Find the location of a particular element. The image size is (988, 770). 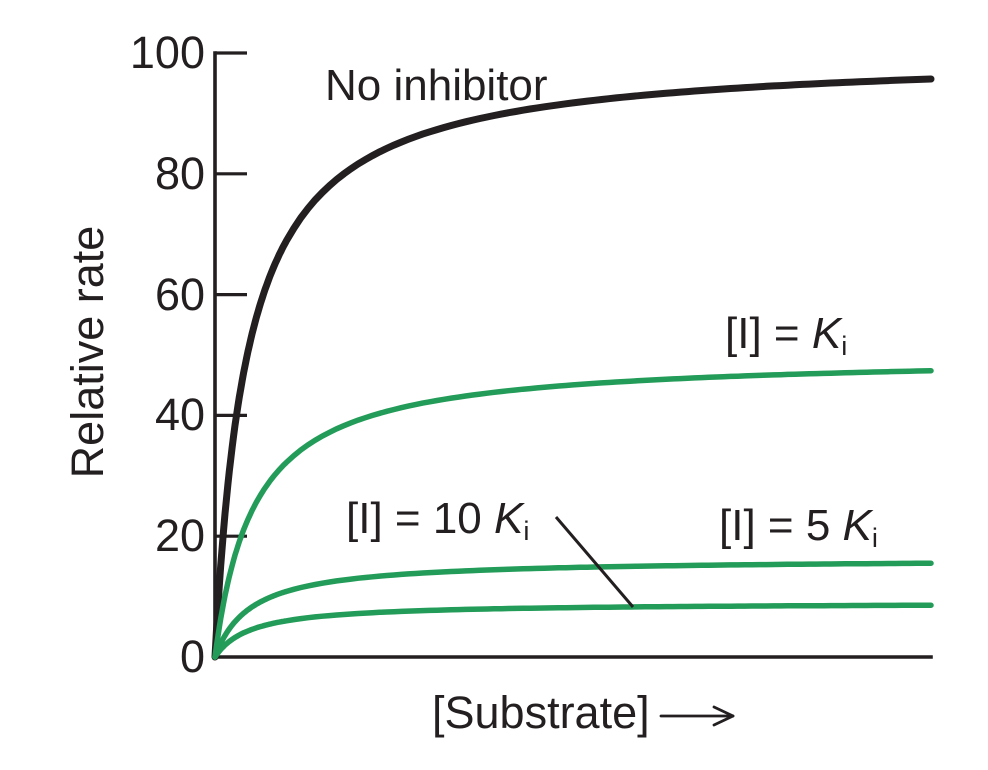

curve-5ki is located at coordinates (573, 610).